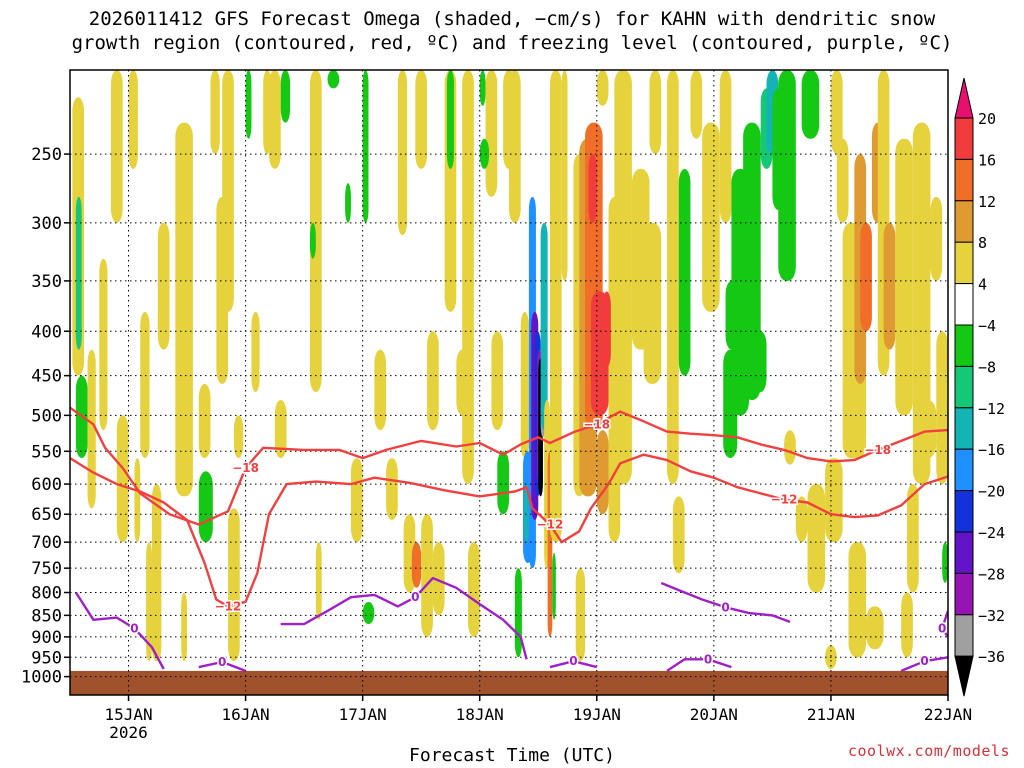  I want to click on x-tick-label: 21JAN, so click(831, 714).